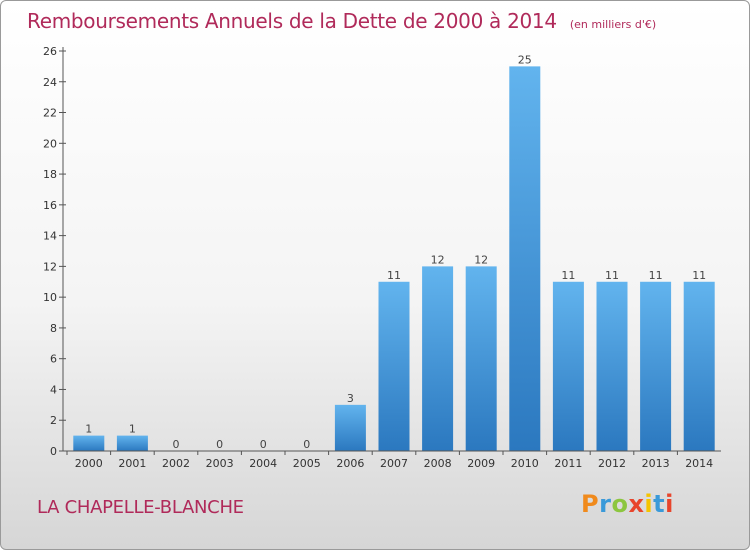 This screenshot has height=550, width=750. What do you see at coordinates (53, 359) in the screenshot?
I see `y-tick-label: 6` at bounding box center [53, 359].